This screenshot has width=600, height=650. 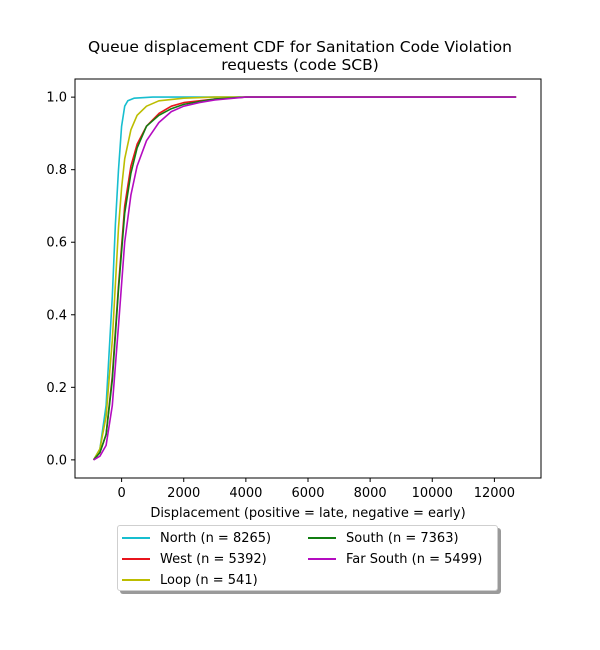 What do you see at coordinates (370, 493) in the screenshot?
I see `x-tick-label: 8000` at bounding box center [370, 493].